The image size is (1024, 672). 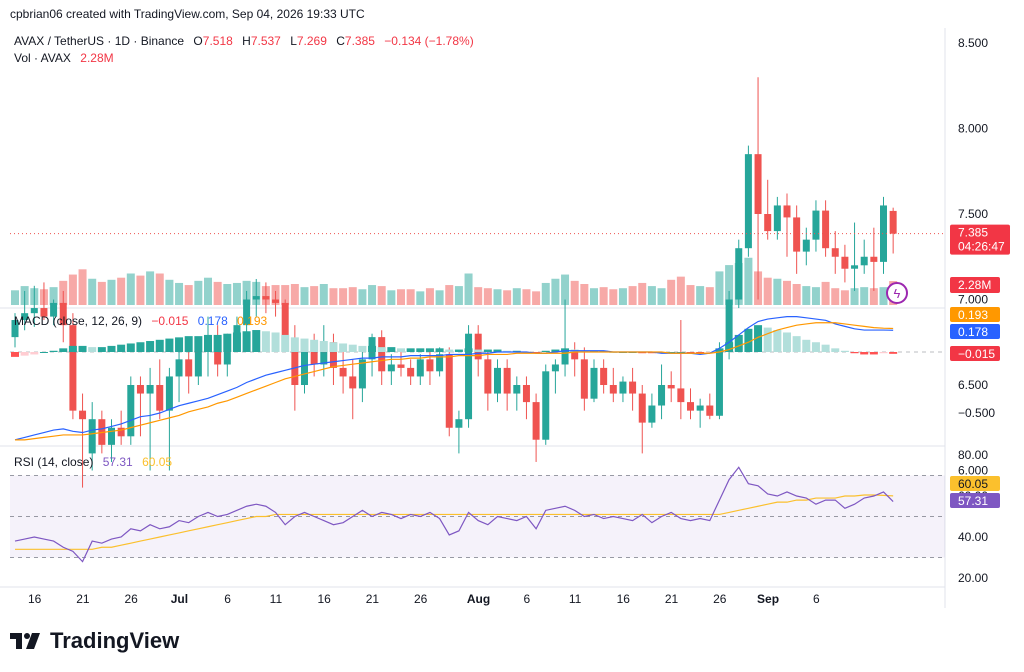 I want to click on rsi-tag-label: 57.31, so click(x=973, y=501).